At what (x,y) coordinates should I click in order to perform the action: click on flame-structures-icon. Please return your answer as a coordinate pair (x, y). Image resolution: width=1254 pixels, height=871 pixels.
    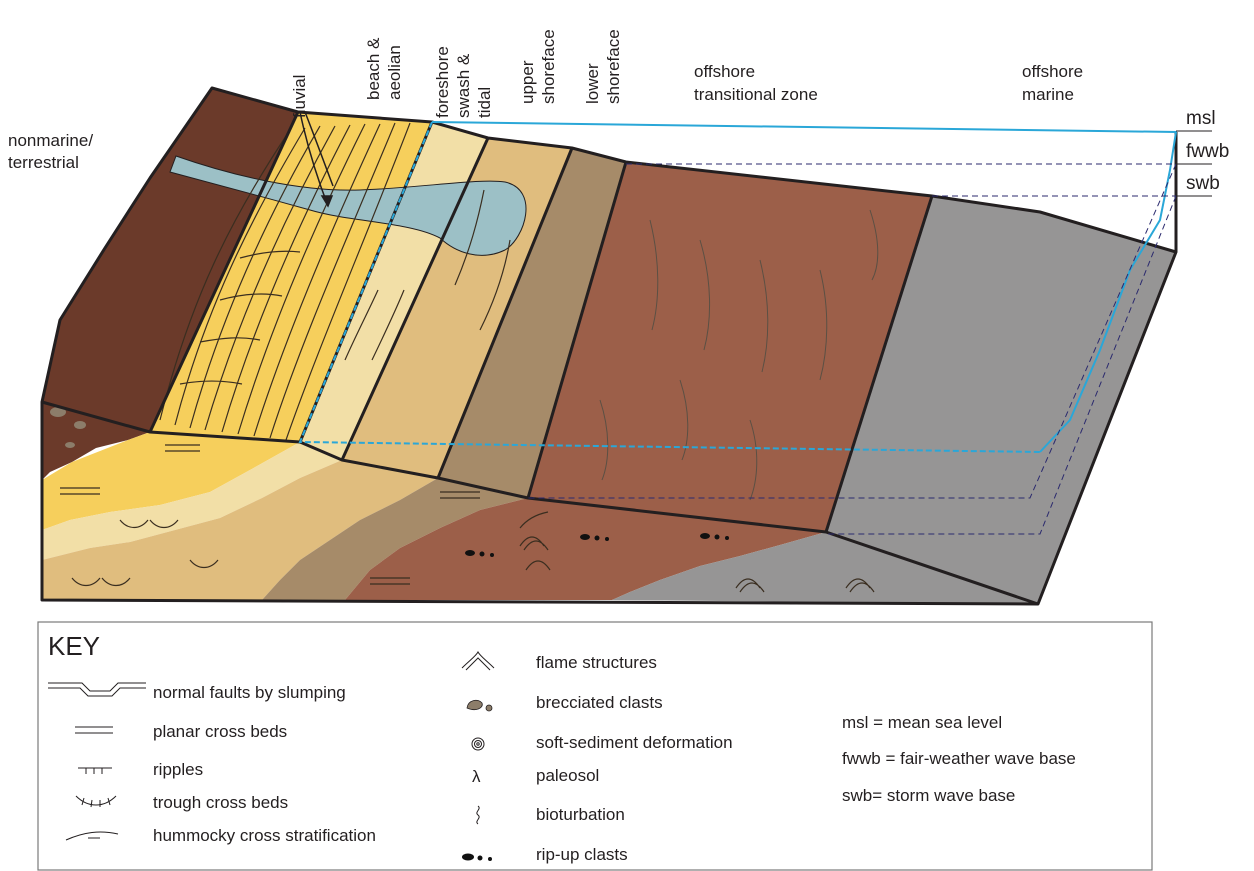
    Looking at the image, I should click on (478, 660).